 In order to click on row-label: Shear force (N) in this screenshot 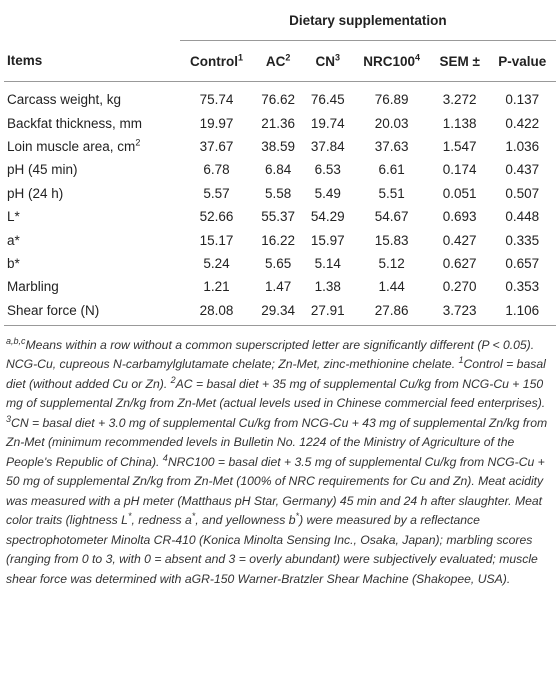, I will do `click(92, 312)`.